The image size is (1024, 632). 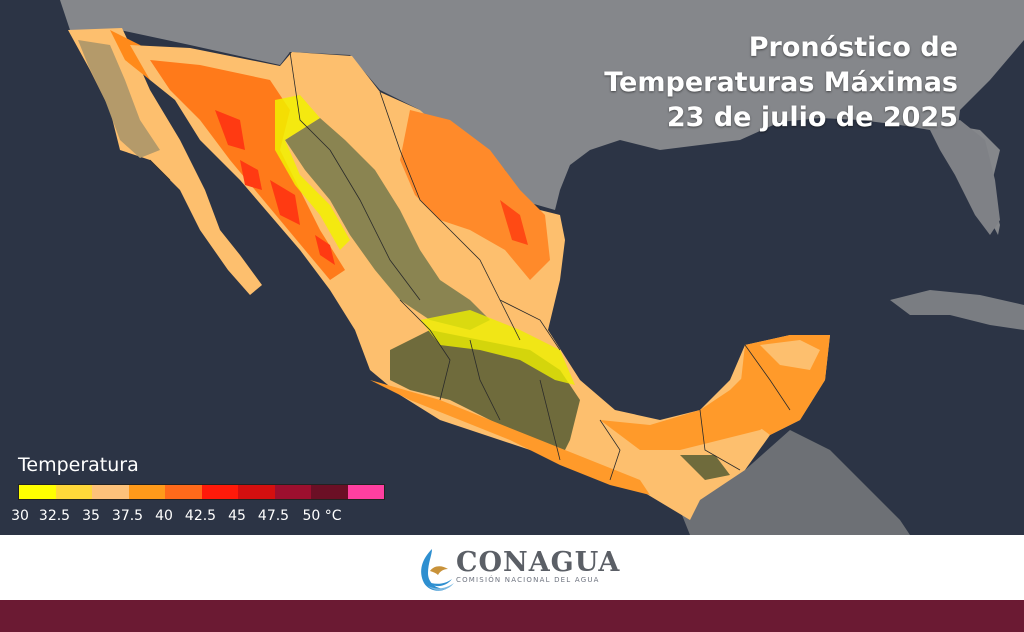 What do you see at coordinates (387, 224) in the screenshot?
I see `sierra-madre-occidental` at bounding box center [387, 224].